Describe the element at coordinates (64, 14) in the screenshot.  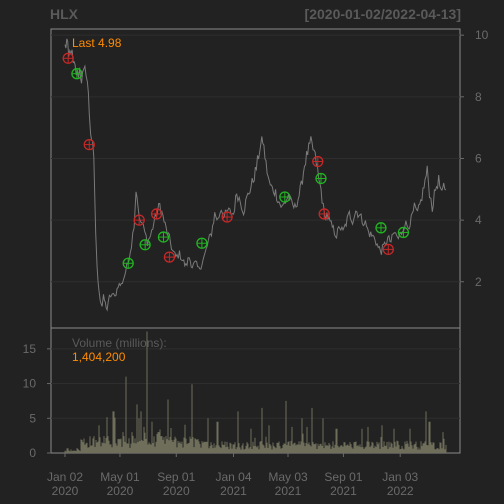
I see `chart-title-symbol: HLX` at that location.